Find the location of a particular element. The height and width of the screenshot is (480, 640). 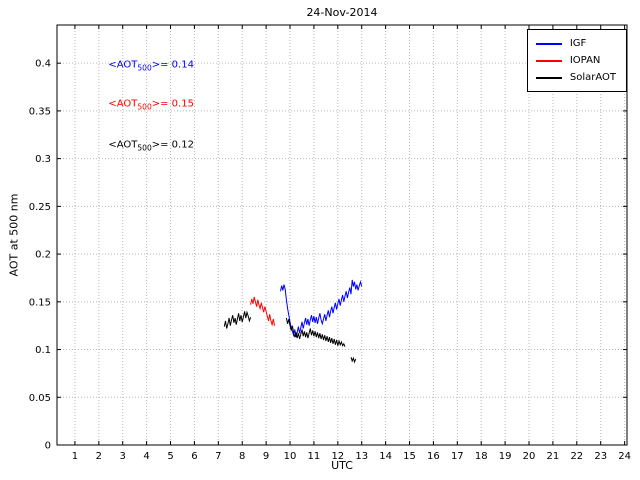

x-tick-label: 19 is located at coordinates (505, 456).